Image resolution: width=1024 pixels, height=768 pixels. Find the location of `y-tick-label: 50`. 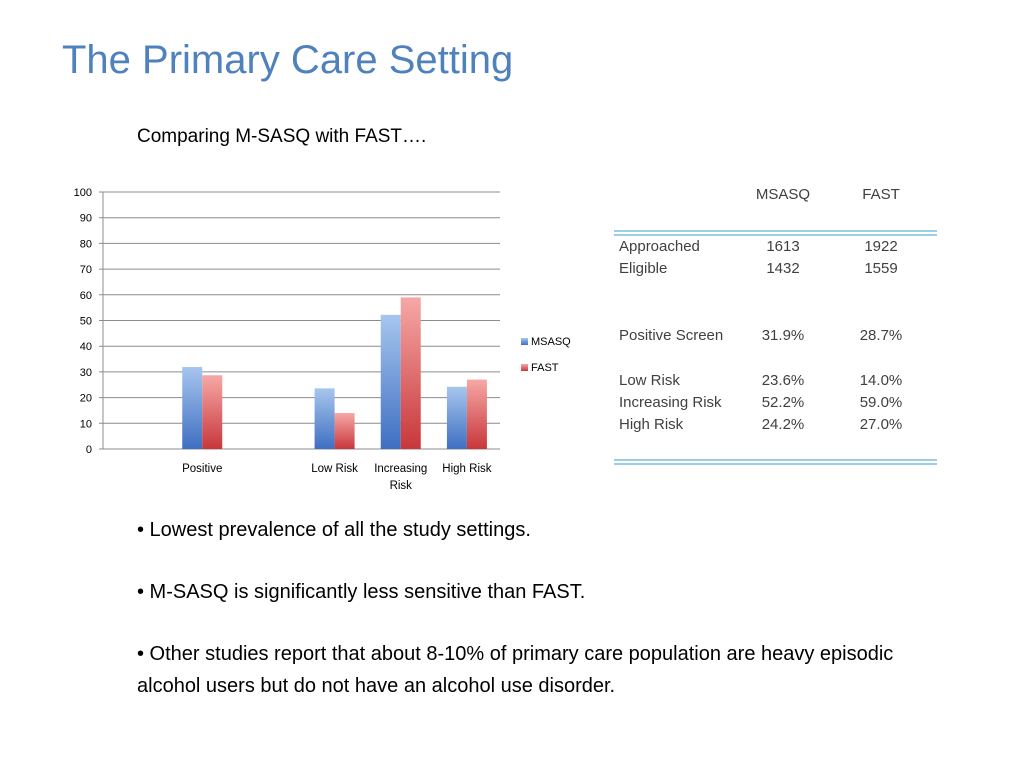

y-tick-label: 50 is located at coordinates (86, 322).